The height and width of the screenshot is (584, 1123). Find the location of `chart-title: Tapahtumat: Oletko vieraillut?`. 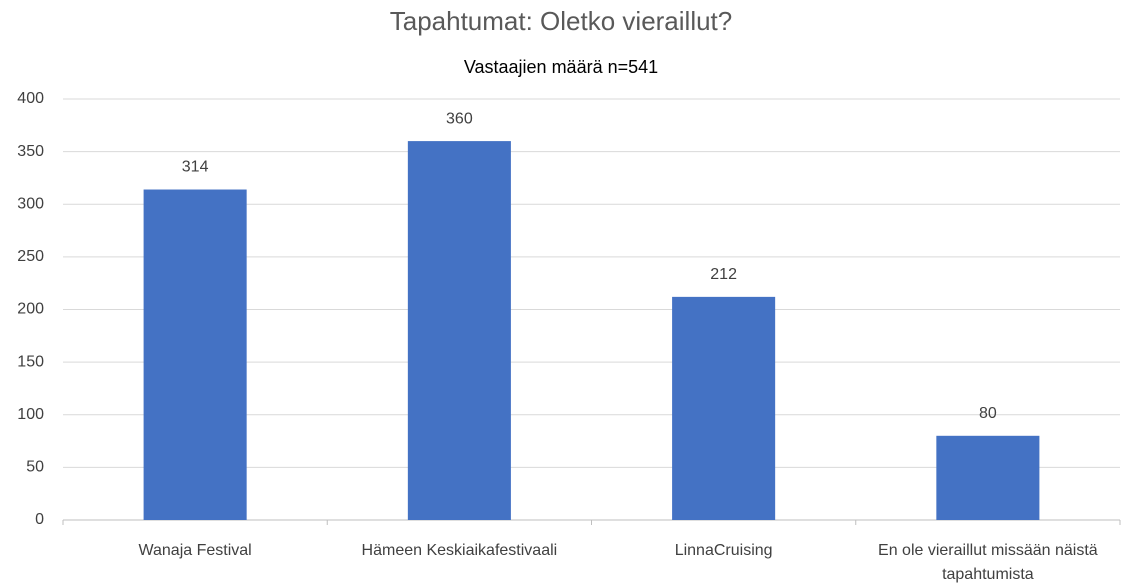

chart-title: Tapahtumat: Oletko vieraillut? is located at coordinates (561, 21).